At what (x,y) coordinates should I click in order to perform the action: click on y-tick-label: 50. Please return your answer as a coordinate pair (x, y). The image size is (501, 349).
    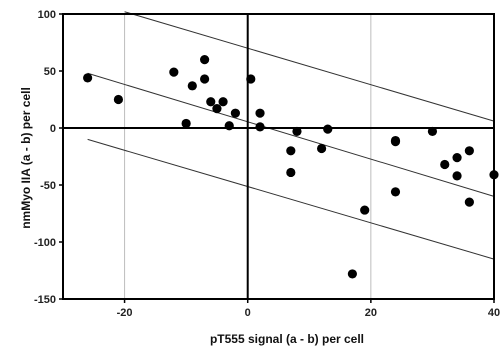
    Looking at the image, I should click on (50, 72).